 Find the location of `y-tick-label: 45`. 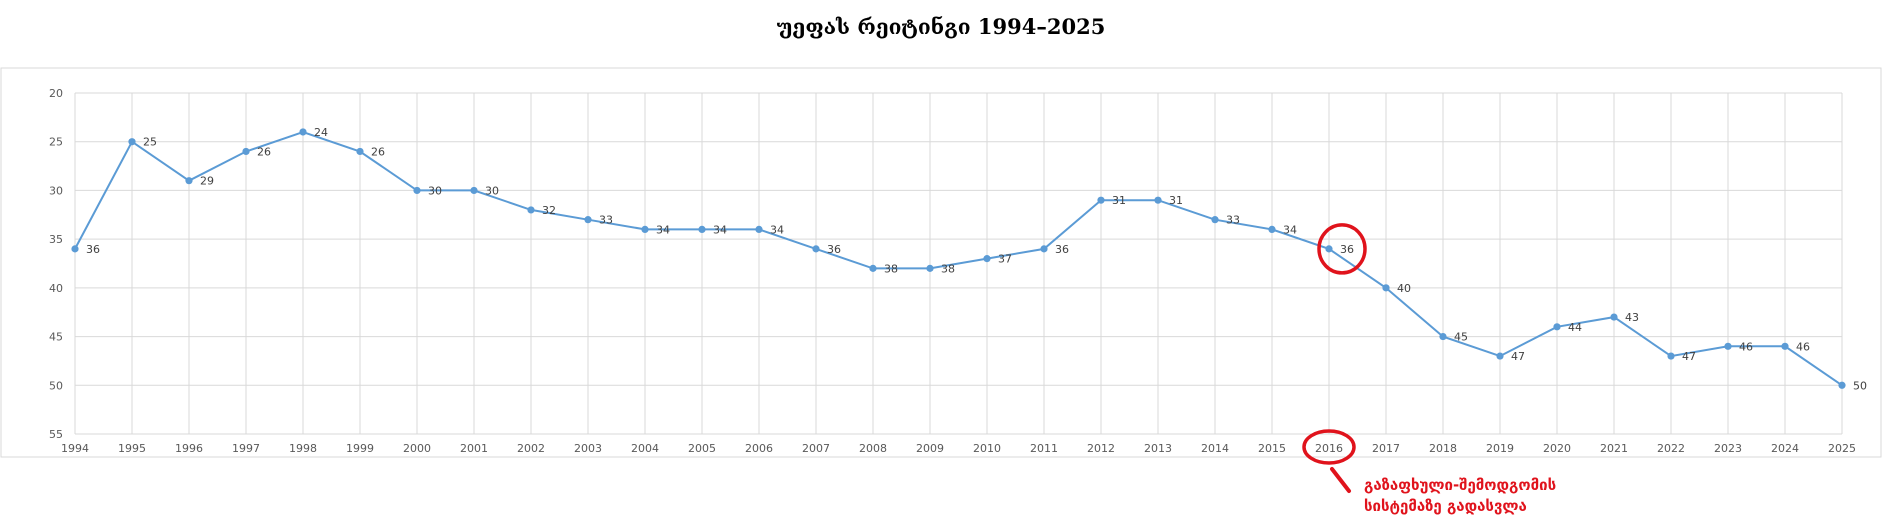

y-tick-label: 45 is located at coordinates (56, 337).